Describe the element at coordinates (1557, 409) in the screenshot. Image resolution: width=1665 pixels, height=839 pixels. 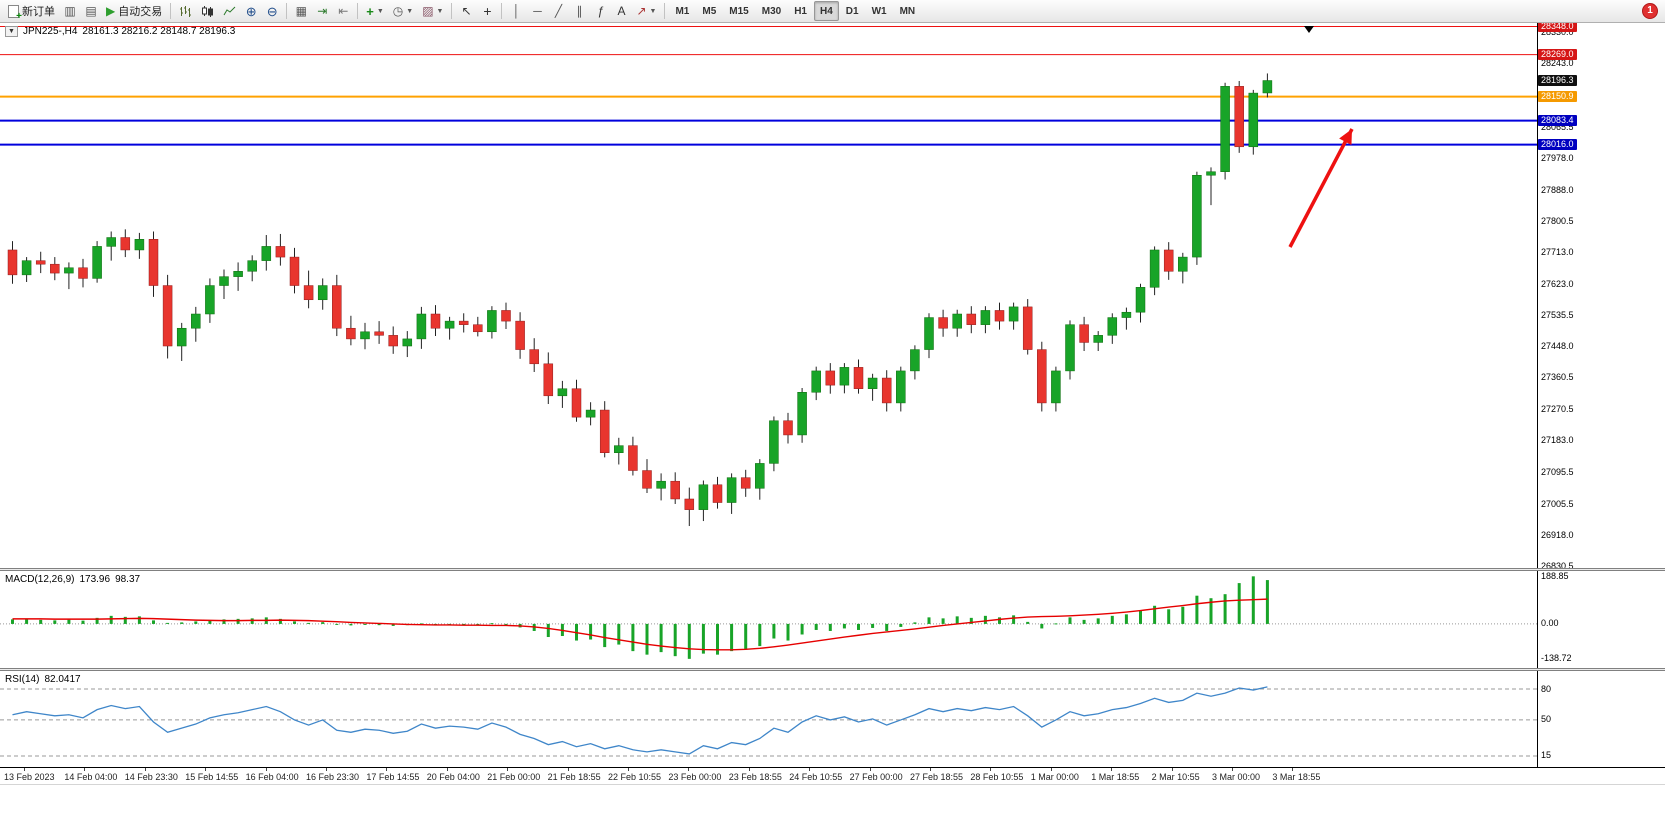
I see `price-tick: 27270.5` at that location.